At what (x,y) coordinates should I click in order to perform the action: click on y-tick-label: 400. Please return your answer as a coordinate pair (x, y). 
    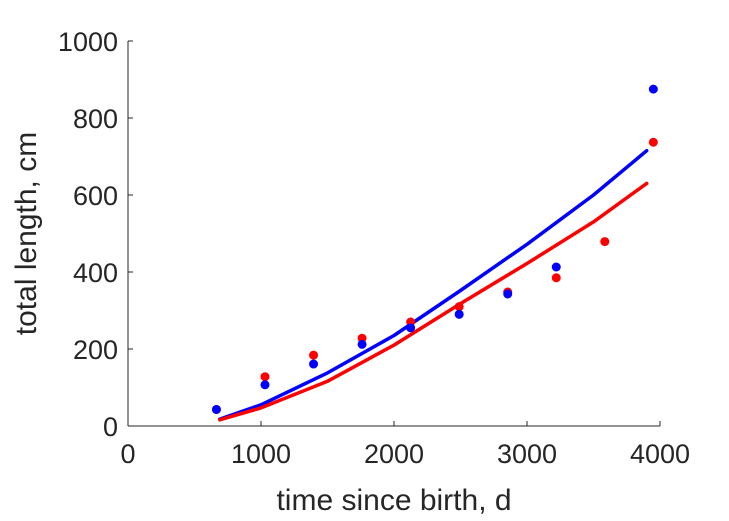
    Looking at the image, I should click on (95, 273).